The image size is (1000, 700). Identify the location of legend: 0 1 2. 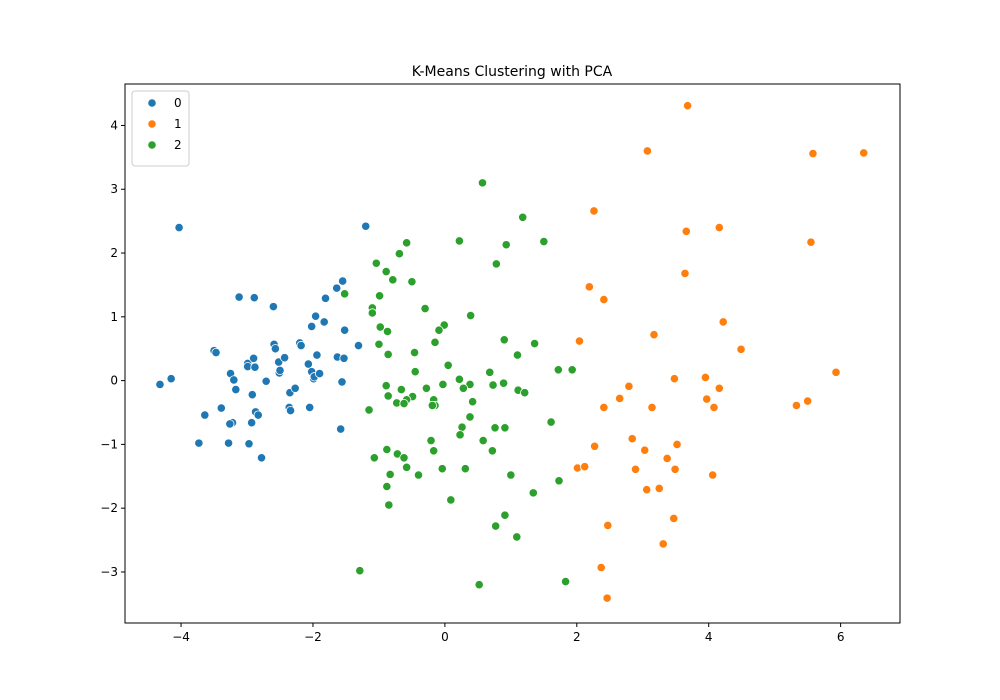
(160, 128).